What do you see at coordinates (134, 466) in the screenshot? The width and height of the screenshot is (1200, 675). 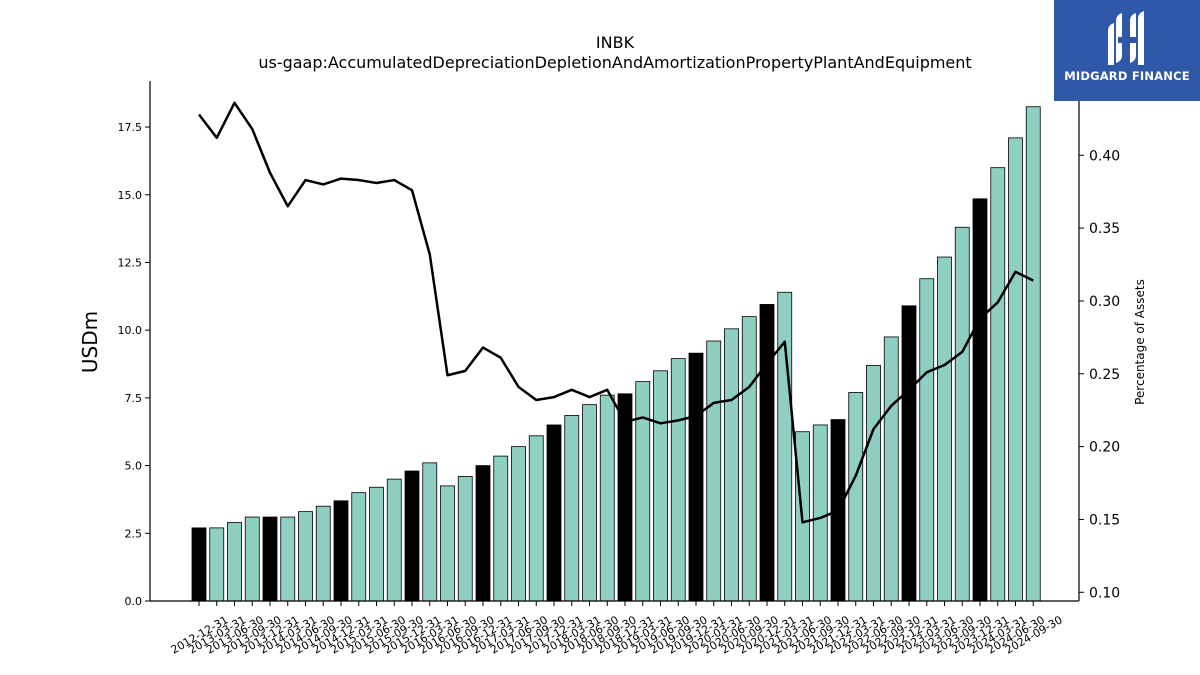 I see `y-tick-label: 5.0` at bounding box center [134, 466].